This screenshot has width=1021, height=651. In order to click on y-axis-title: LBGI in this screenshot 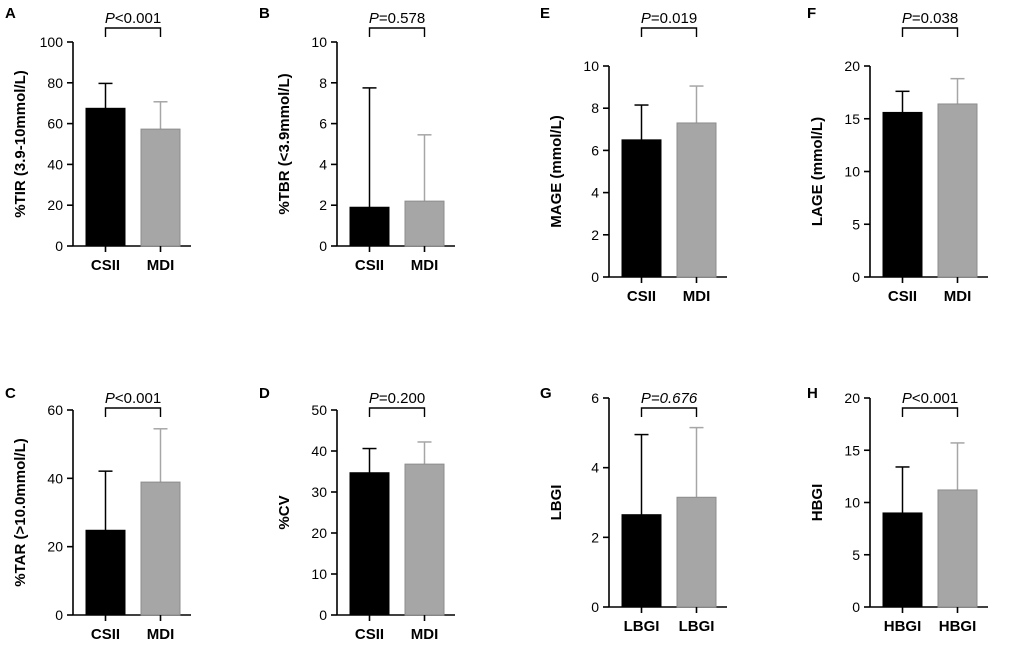, I will do `click(556, 503)`.